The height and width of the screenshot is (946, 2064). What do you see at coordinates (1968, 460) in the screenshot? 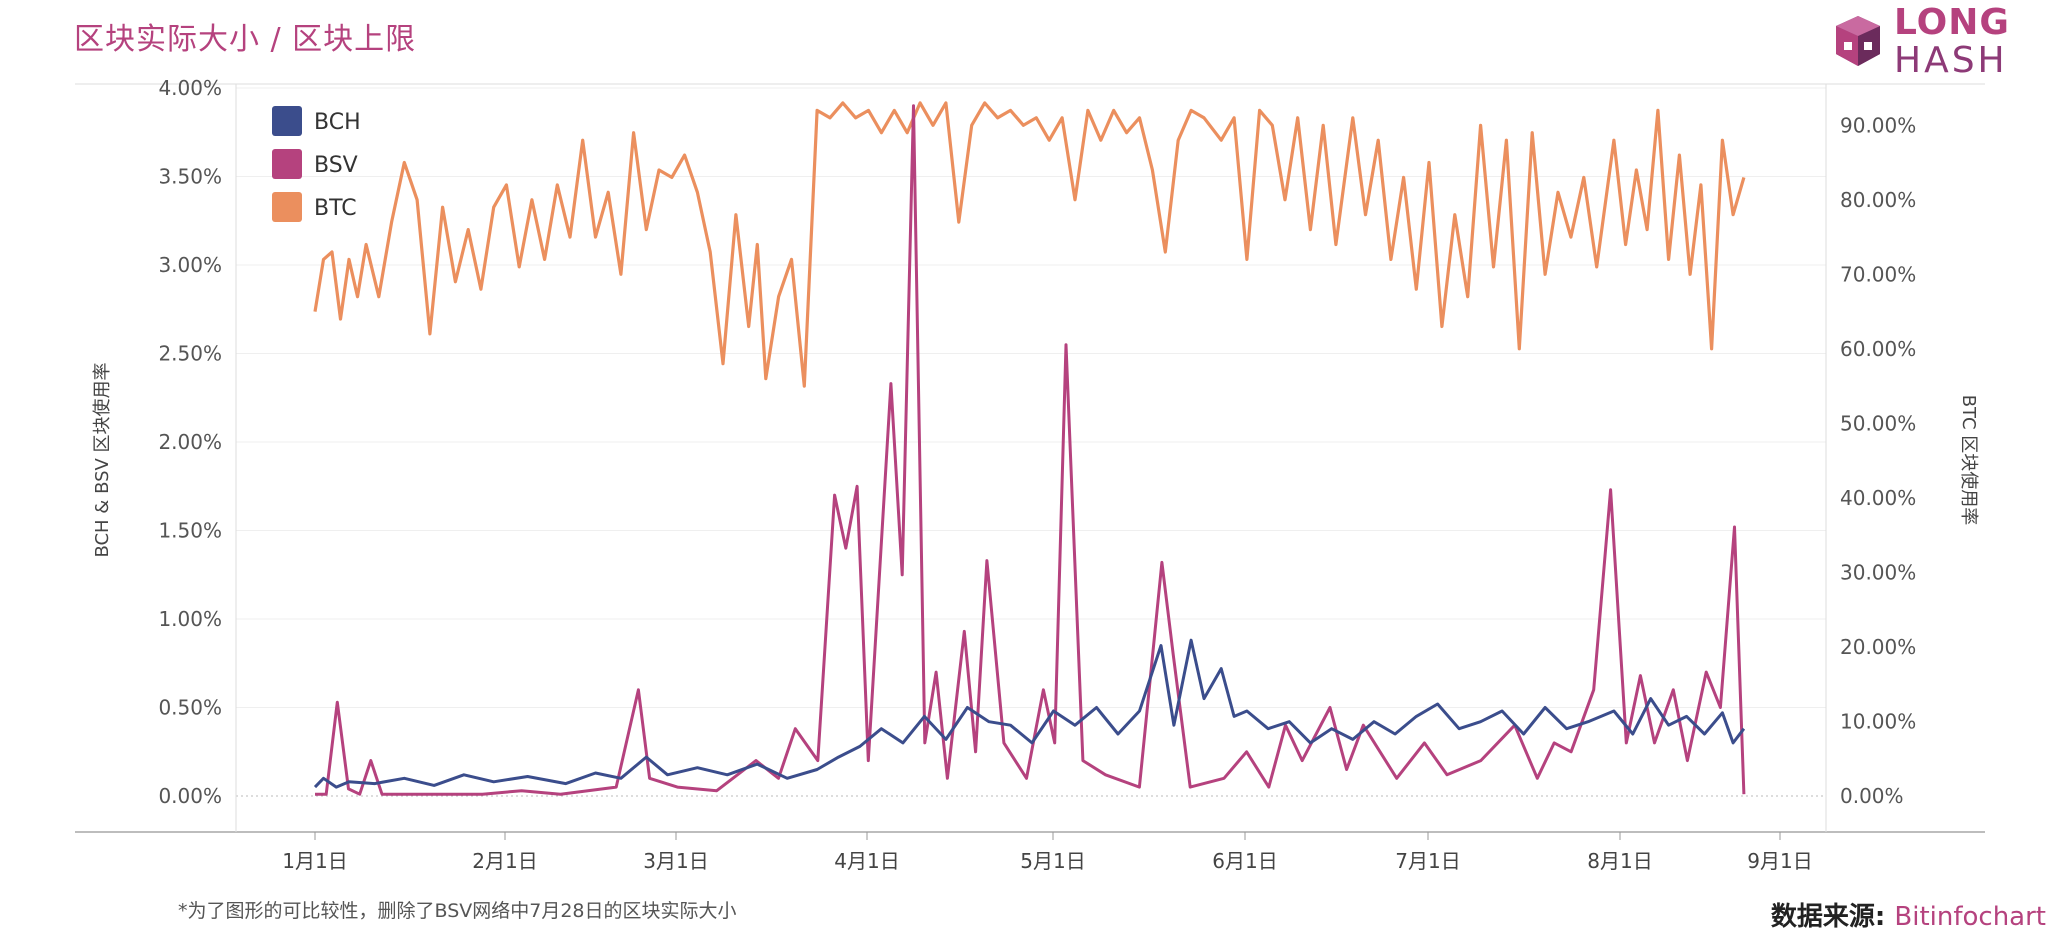
I see `y-right-axis-title: BTC 区块使用率` at bounding box center [1968, 460].